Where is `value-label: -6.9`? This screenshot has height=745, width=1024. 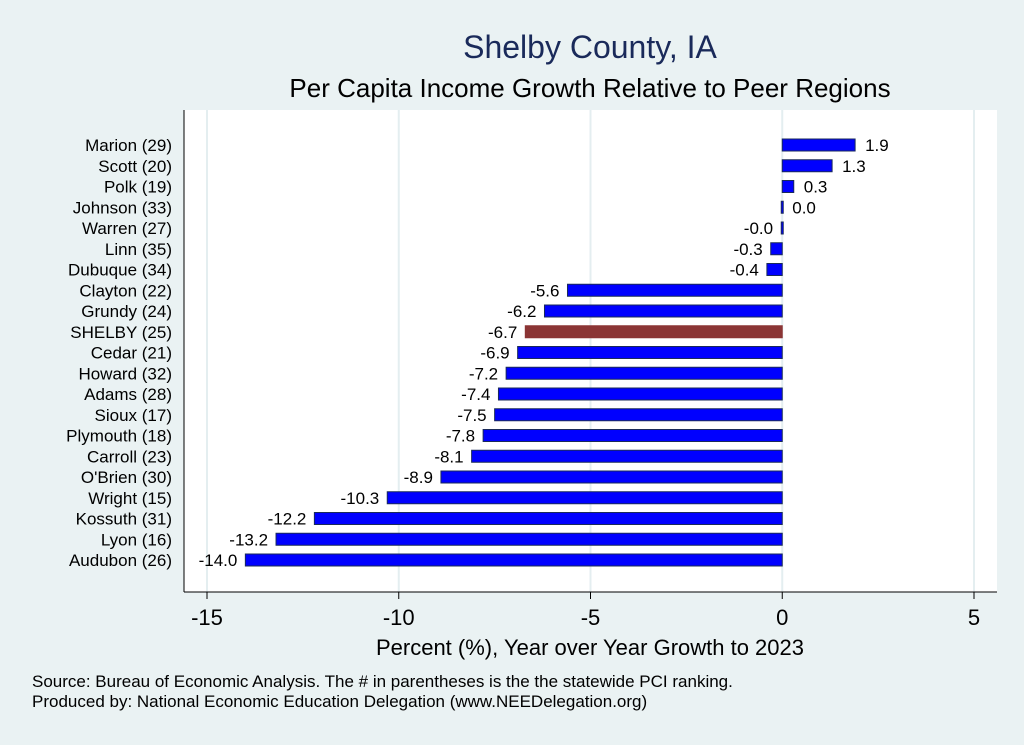
value-label: -6.9 is located at coordinates (494, 353).